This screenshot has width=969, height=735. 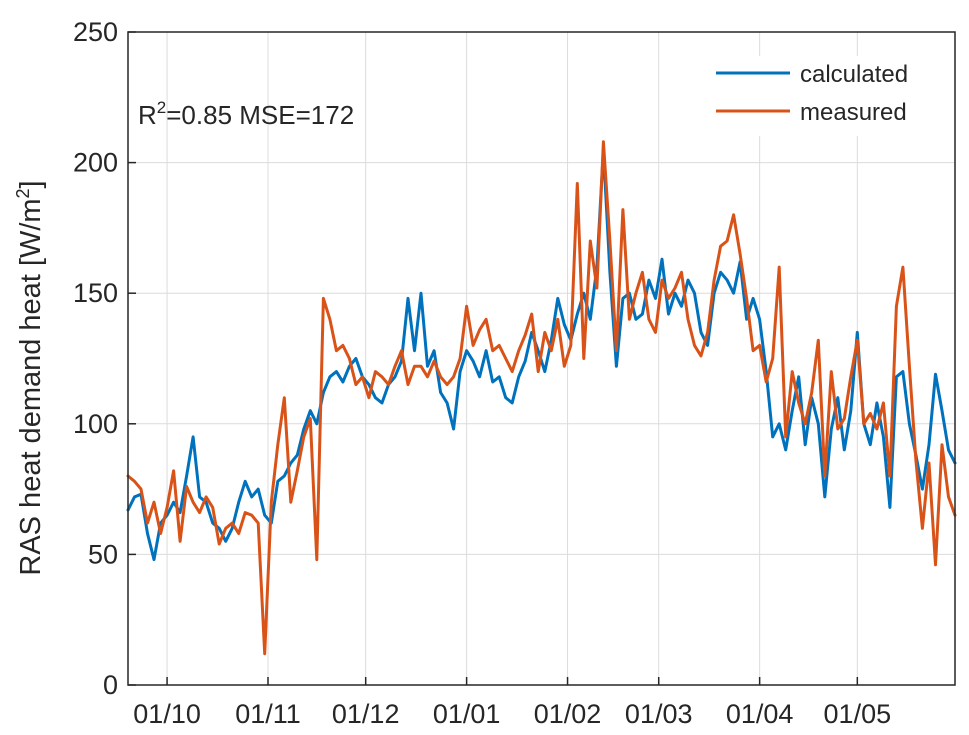 I want to click on x-tick-label: 01/01, so click(x=467, y=714).